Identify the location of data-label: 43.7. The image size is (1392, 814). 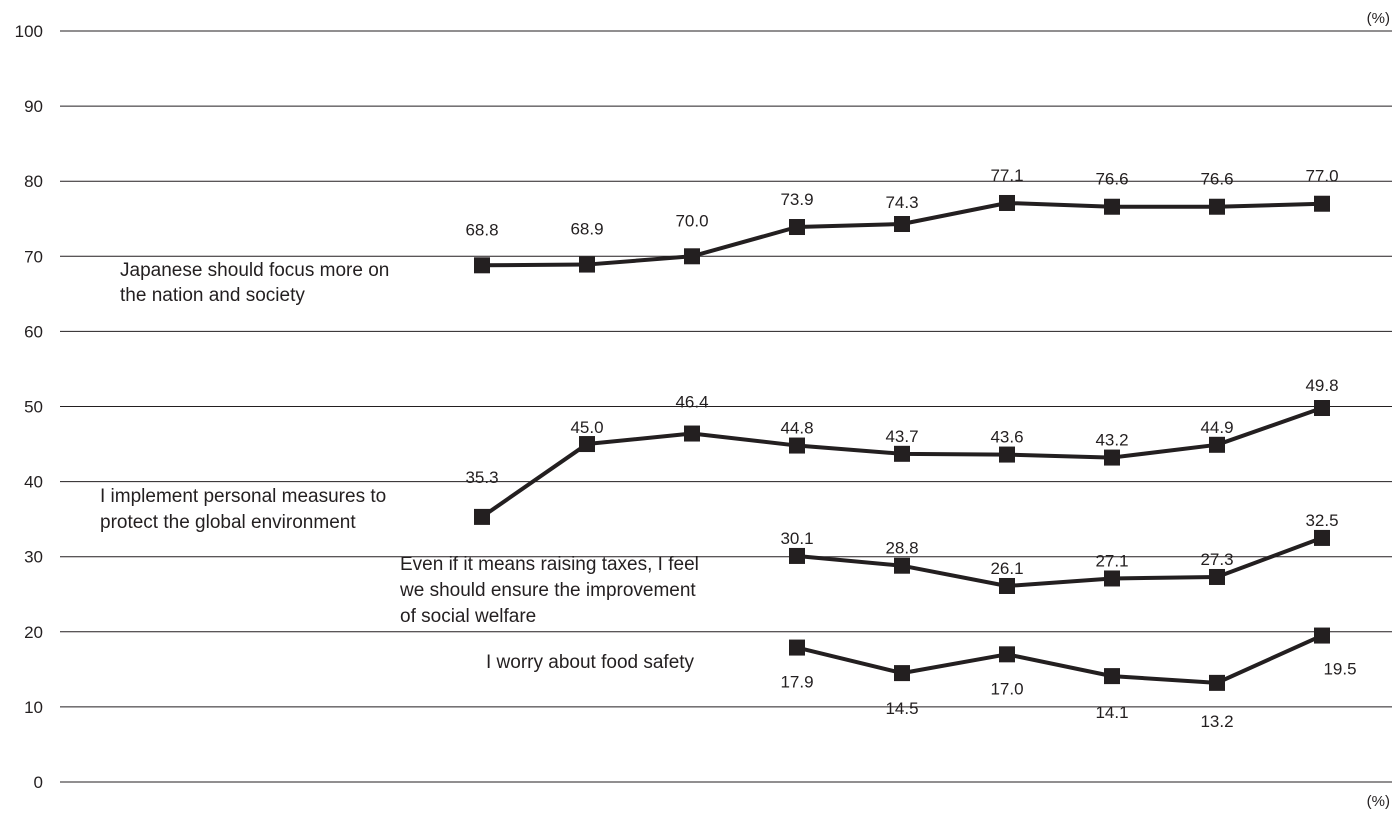
(901, 436).